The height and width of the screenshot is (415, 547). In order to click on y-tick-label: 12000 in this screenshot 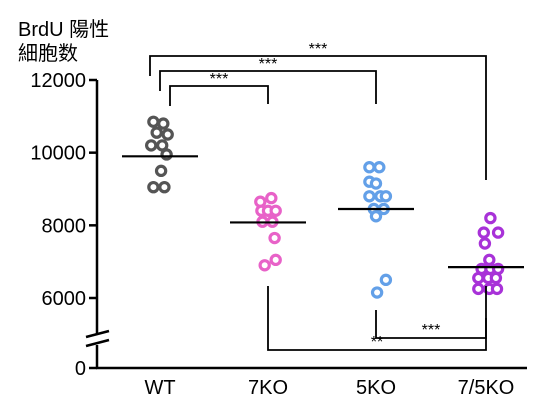, I will do `click(58, 81)`.